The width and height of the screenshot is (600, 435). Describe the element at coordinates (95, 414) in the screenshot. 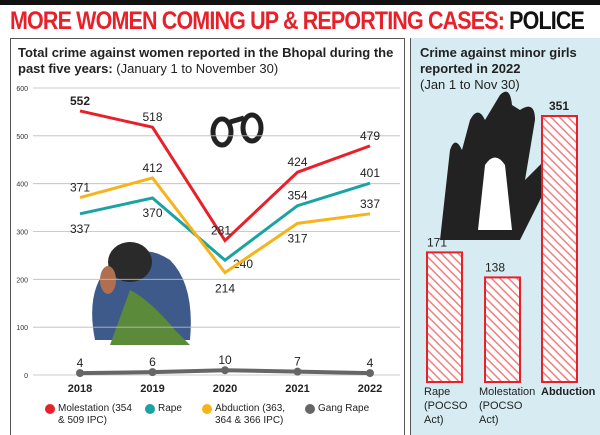

I see `legend-label: Molestation (354 & 509 IPC)` at that location.